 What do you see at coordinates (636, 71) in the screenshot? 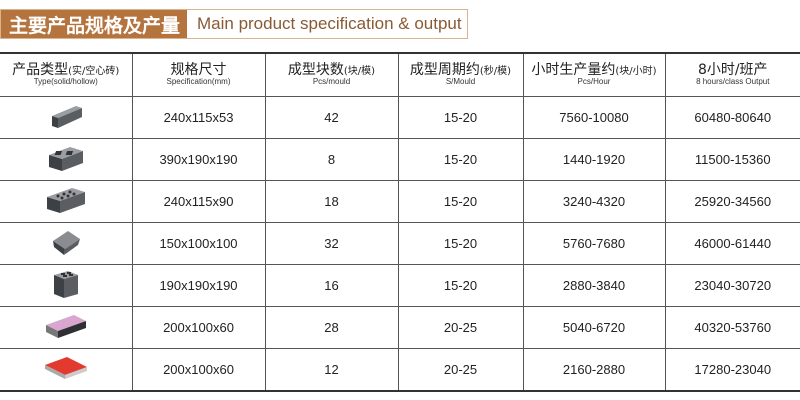
I see `header-zh-unit: (块/小时)` at bounding box center [636, 71].